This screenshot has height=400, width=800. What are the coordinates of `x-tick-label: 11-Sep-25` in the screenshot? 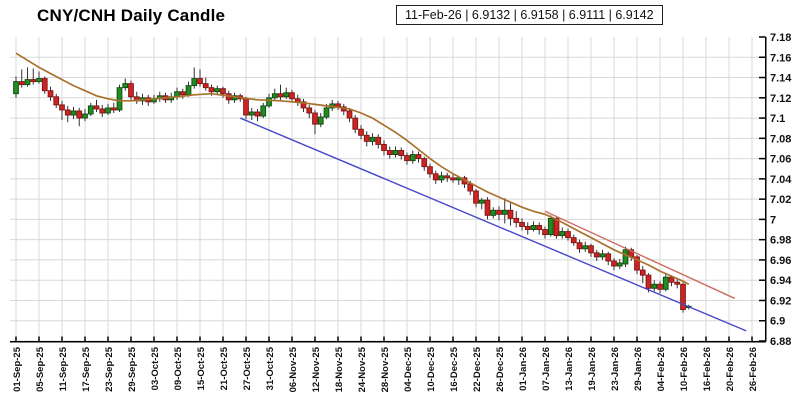 It's located at (63, 368).